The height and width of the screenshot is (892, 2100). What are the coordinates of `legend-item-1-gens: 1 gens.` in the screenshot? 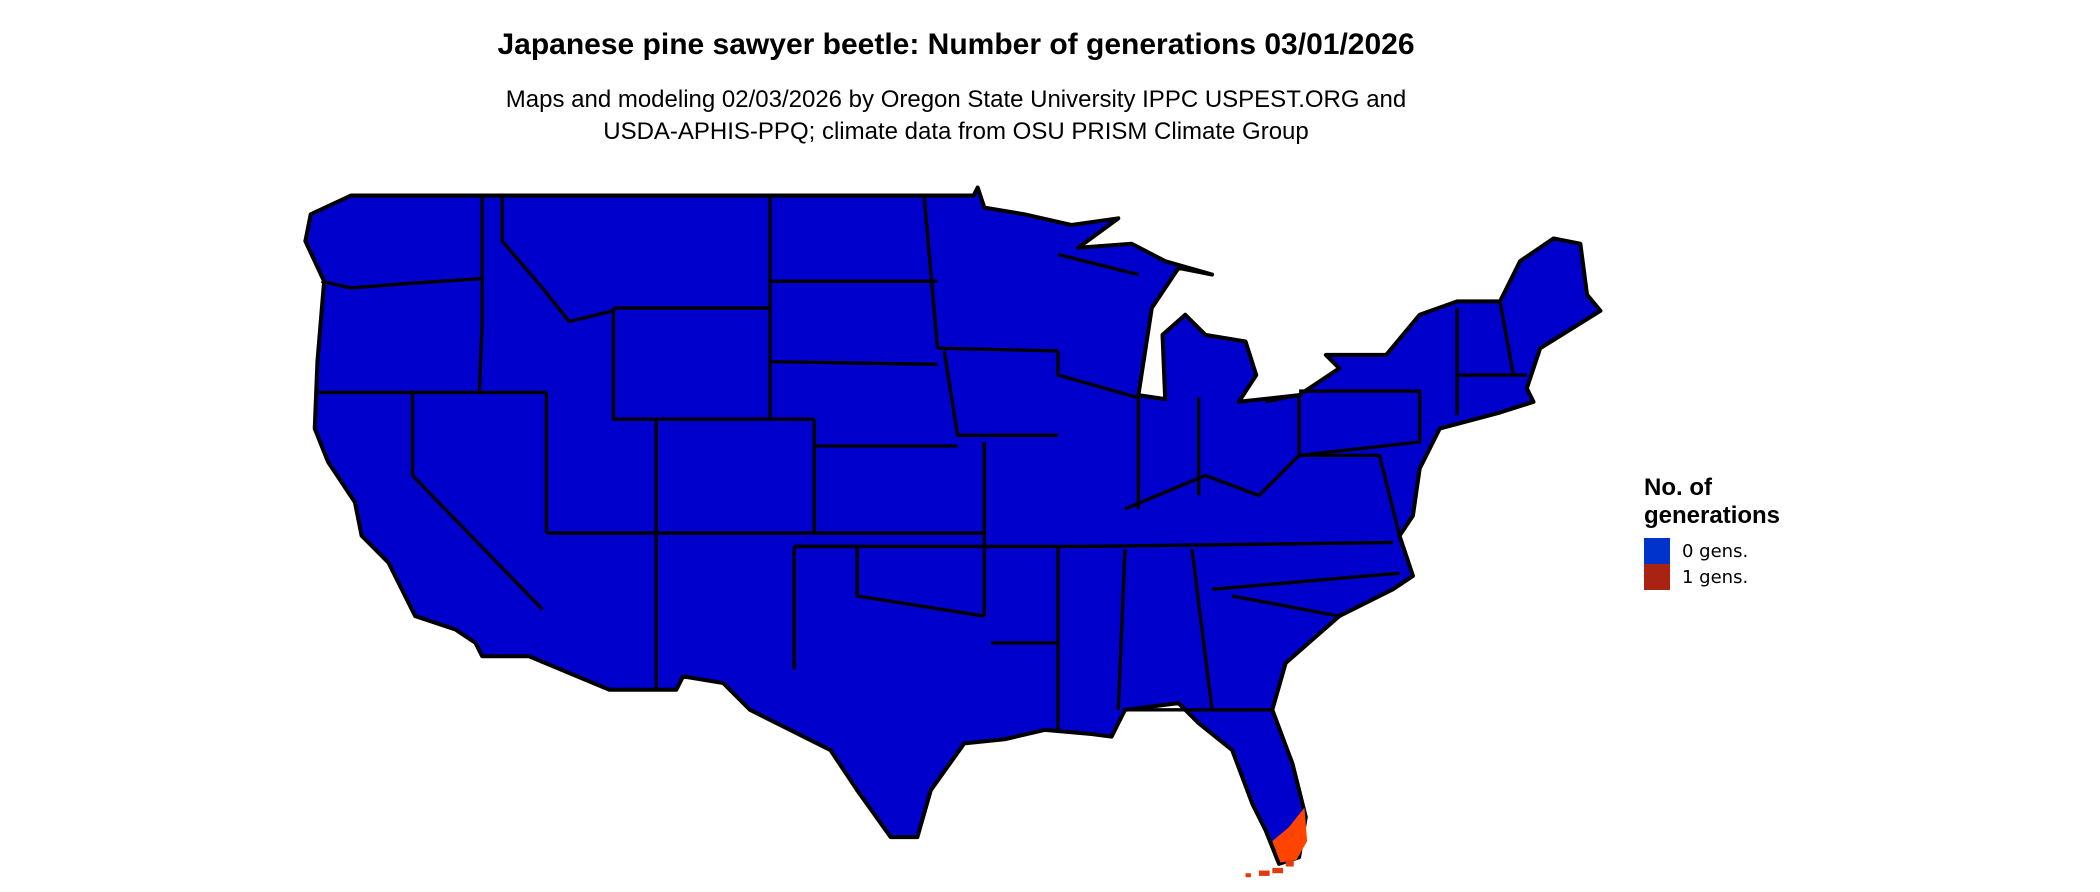 It's located at (1712, 577).